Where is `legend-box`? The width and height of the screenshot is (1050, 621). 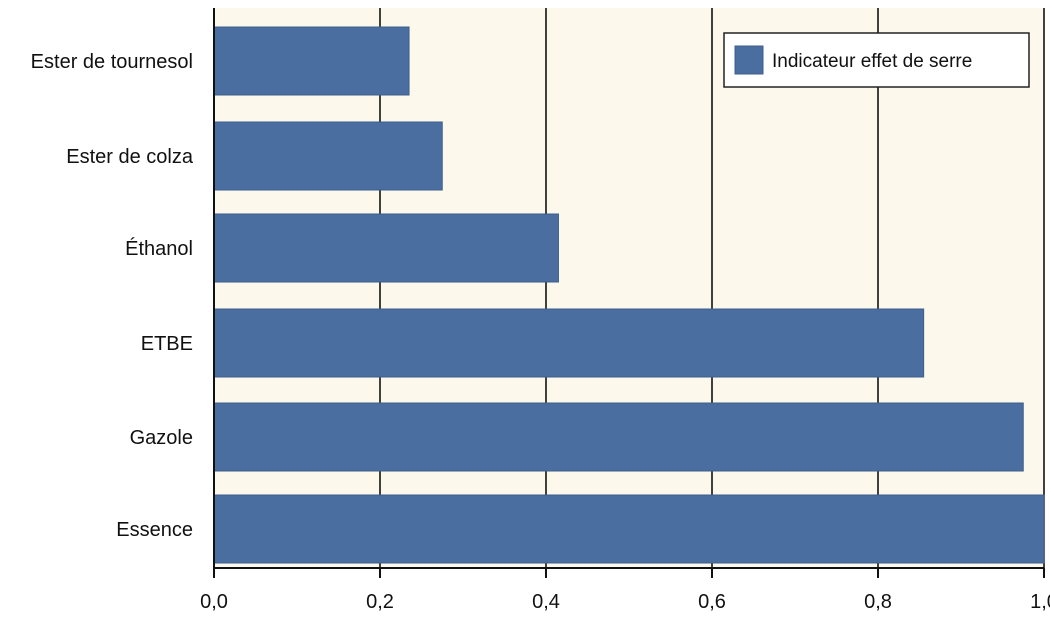
legend-box is located at coordinates (876, 60).